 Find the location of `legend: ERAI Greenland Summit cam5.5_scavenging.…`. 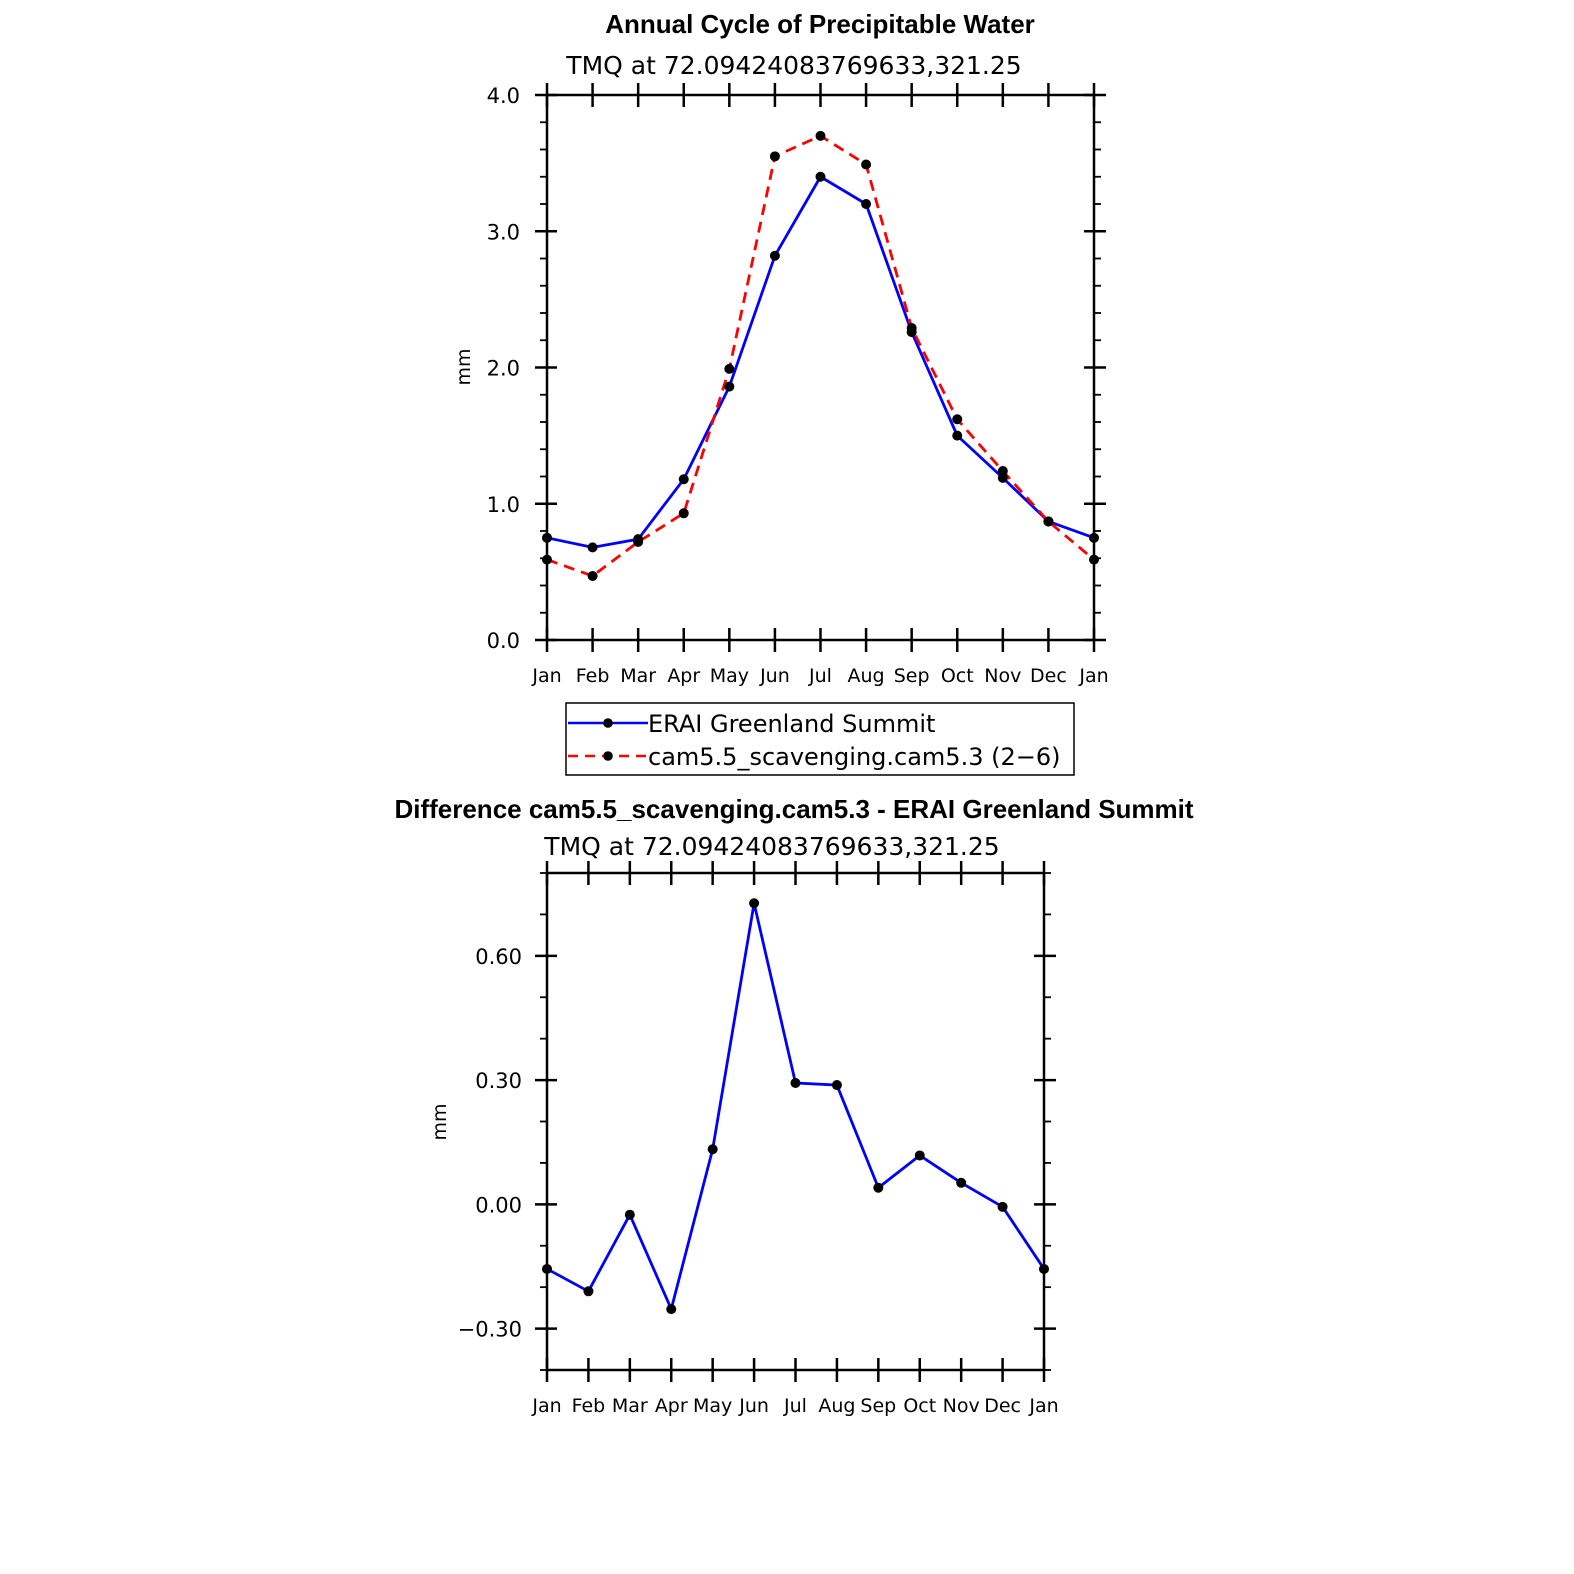

legend: ERAI Greenland Summit cam5.5_scavenging.… is located at coordinates (820, 739).